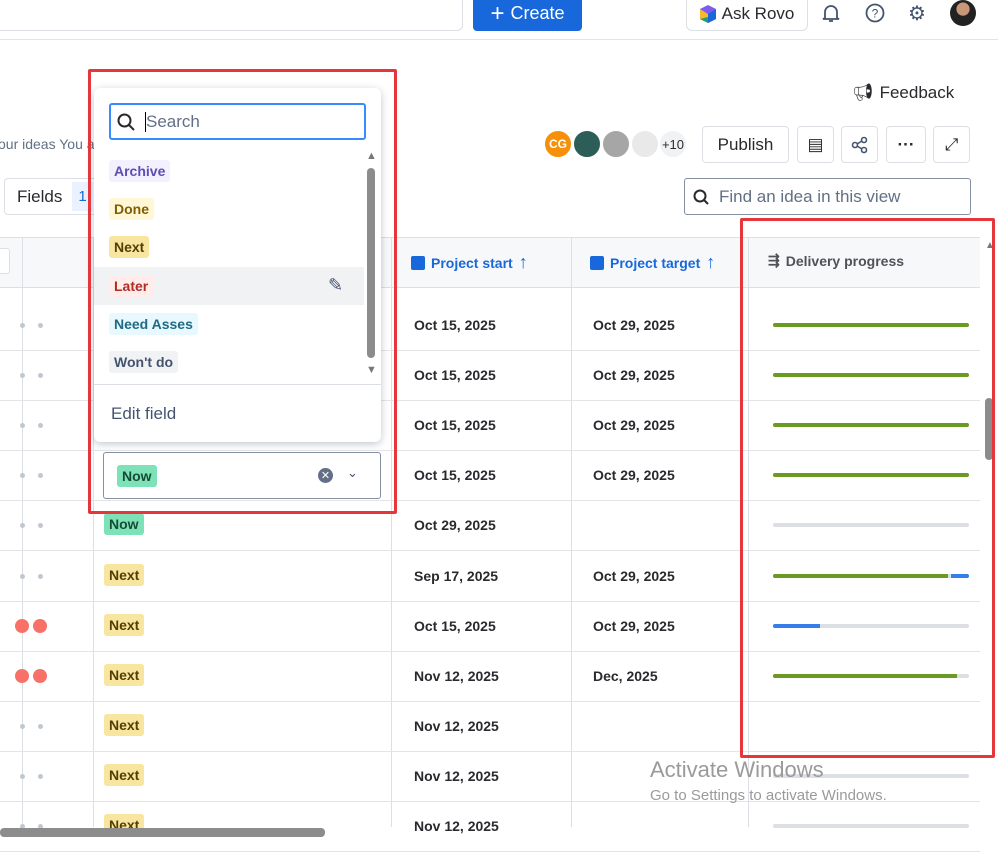  I want to click on share-icon, so click(859, 144).